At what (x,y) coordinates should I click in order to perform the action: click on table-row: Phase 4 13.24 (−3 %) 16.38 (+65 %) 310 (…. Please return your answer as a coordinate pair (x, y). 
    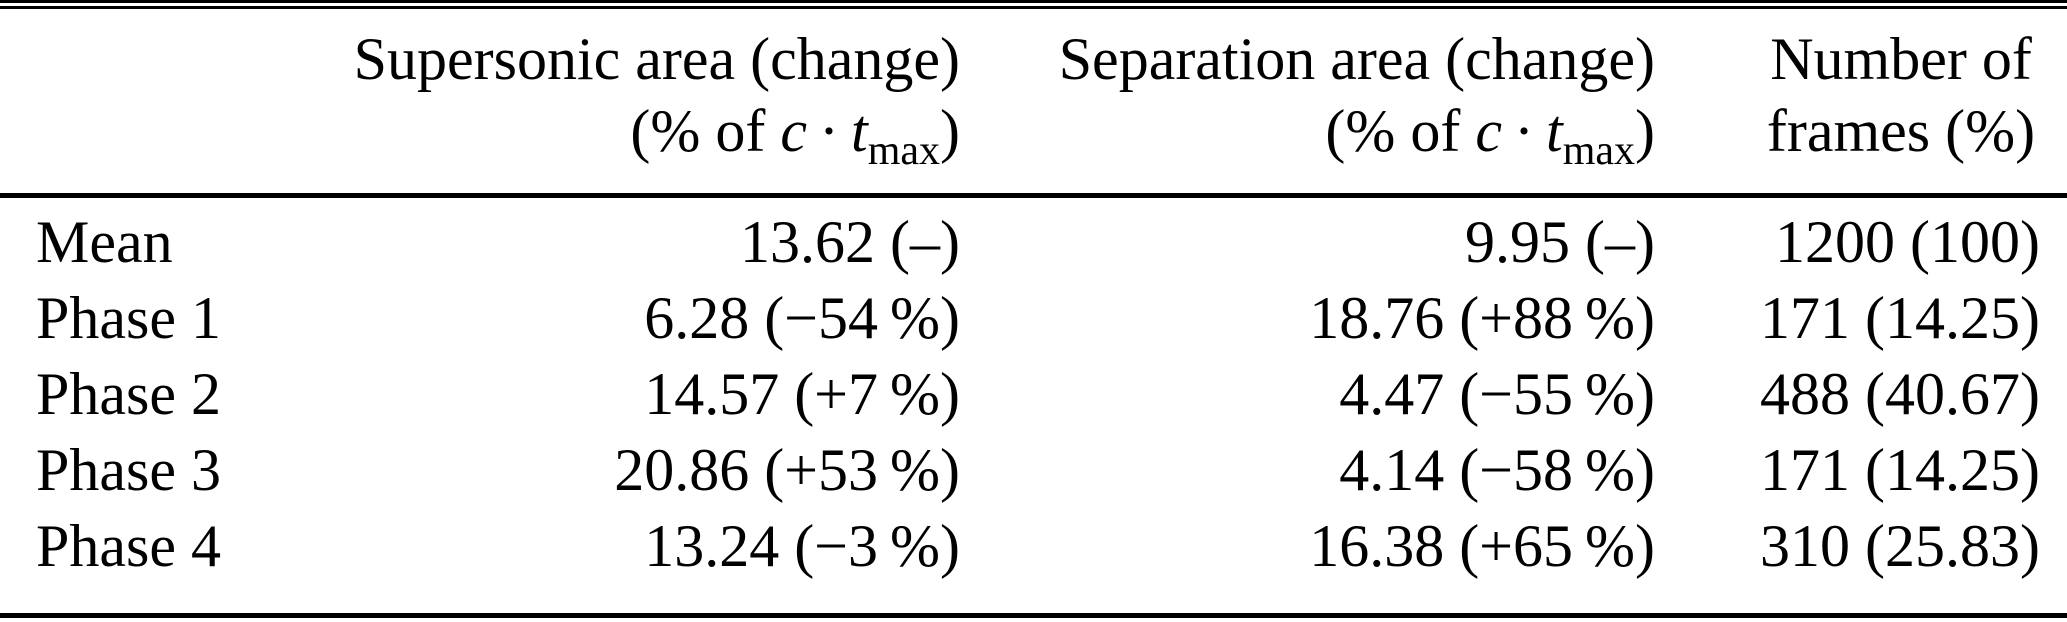
    Looking at the image, I should click on (1033, 546).